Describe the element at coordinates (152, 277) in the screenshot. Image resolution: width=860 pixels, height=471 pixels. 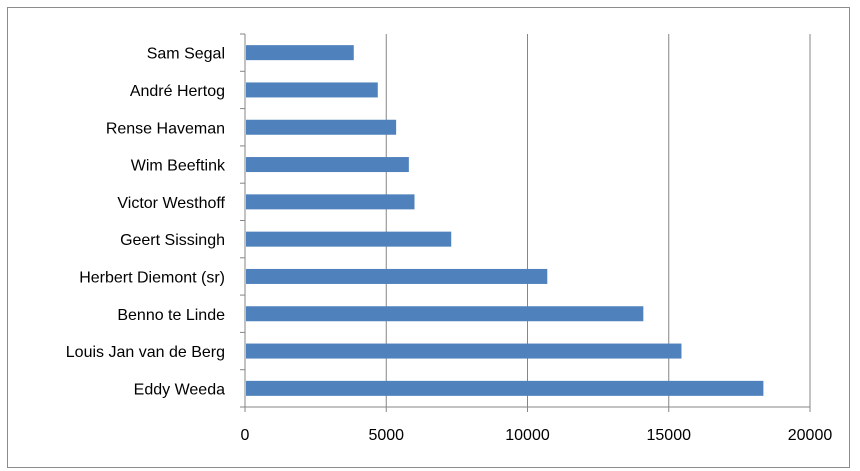
I see `category-label: Herbert Diemont (sr)` at that location.